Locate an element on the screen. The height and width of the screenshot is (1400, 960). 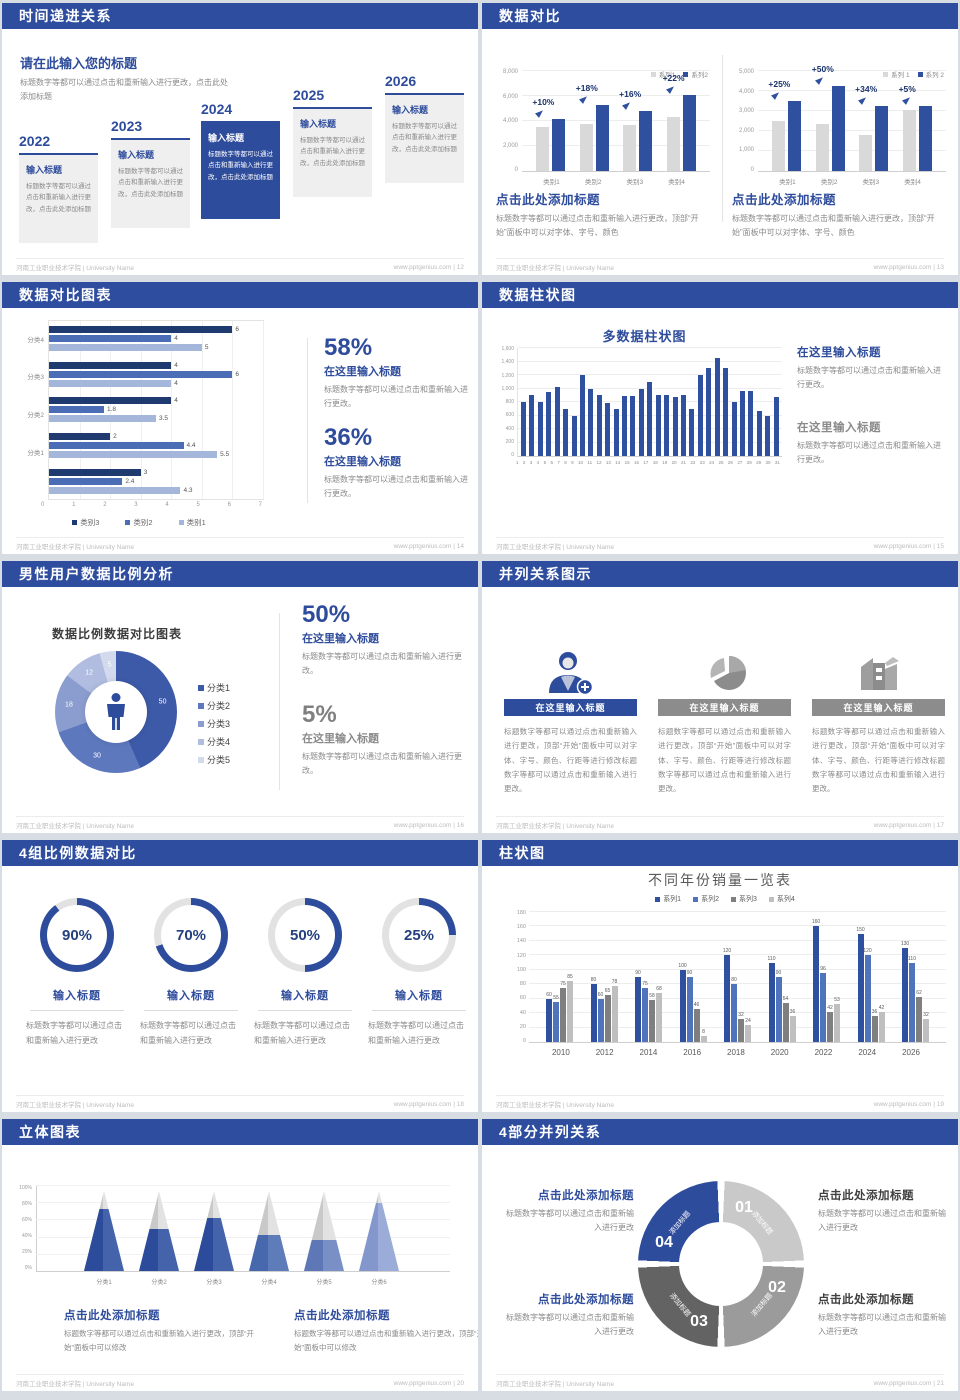
footer-site-page: www.pptgenius.com | 20 is located at coordinates (428, 1383).